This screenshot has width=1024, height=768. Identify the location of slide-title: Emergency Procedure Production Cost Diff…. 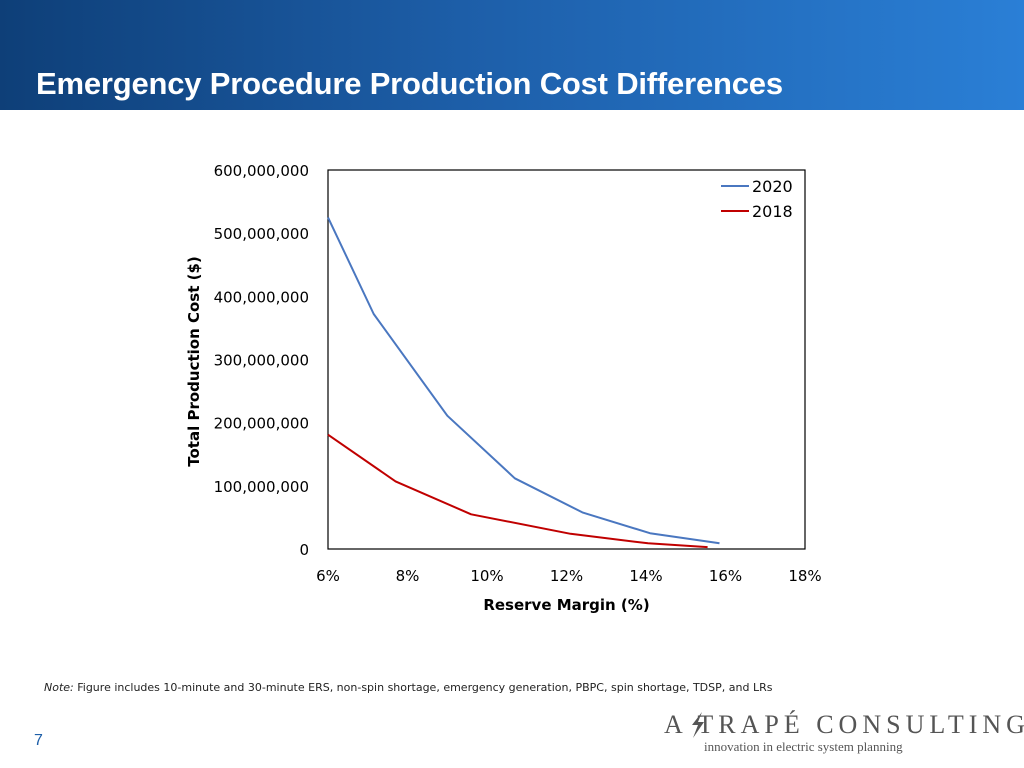
(409, 83).